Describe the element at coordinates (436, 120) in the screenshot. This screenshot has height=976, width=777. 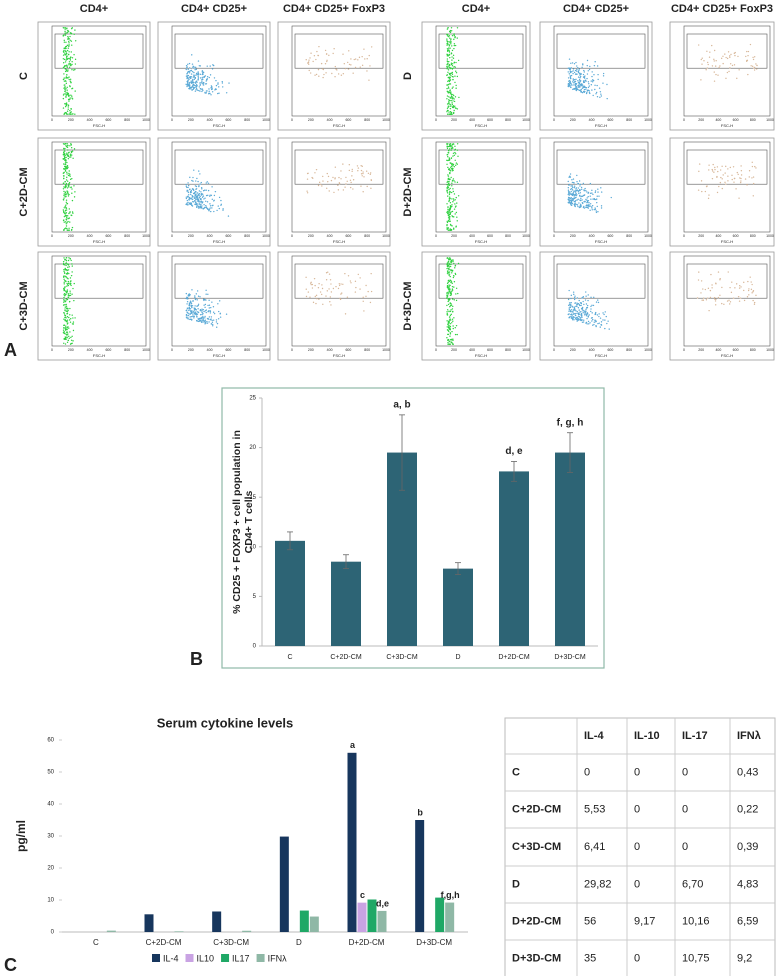
I see `x-tick-label: 0` at that location.